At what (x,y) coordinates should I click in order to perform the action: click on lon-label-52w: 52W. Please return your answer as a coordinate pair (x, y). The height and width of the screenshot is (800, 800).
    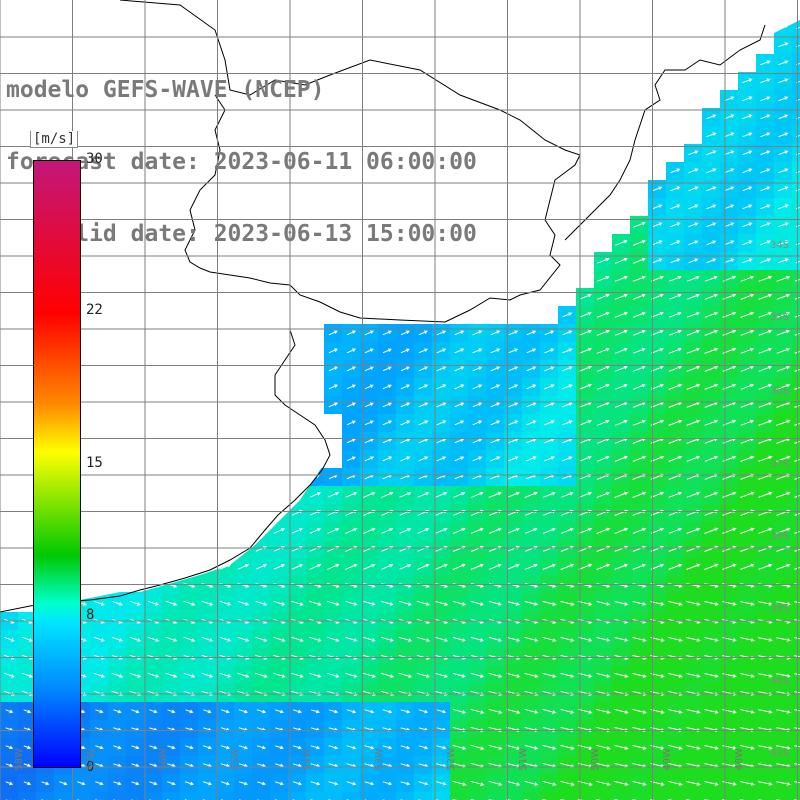
    Looking at the image, I should click on (451, 759).